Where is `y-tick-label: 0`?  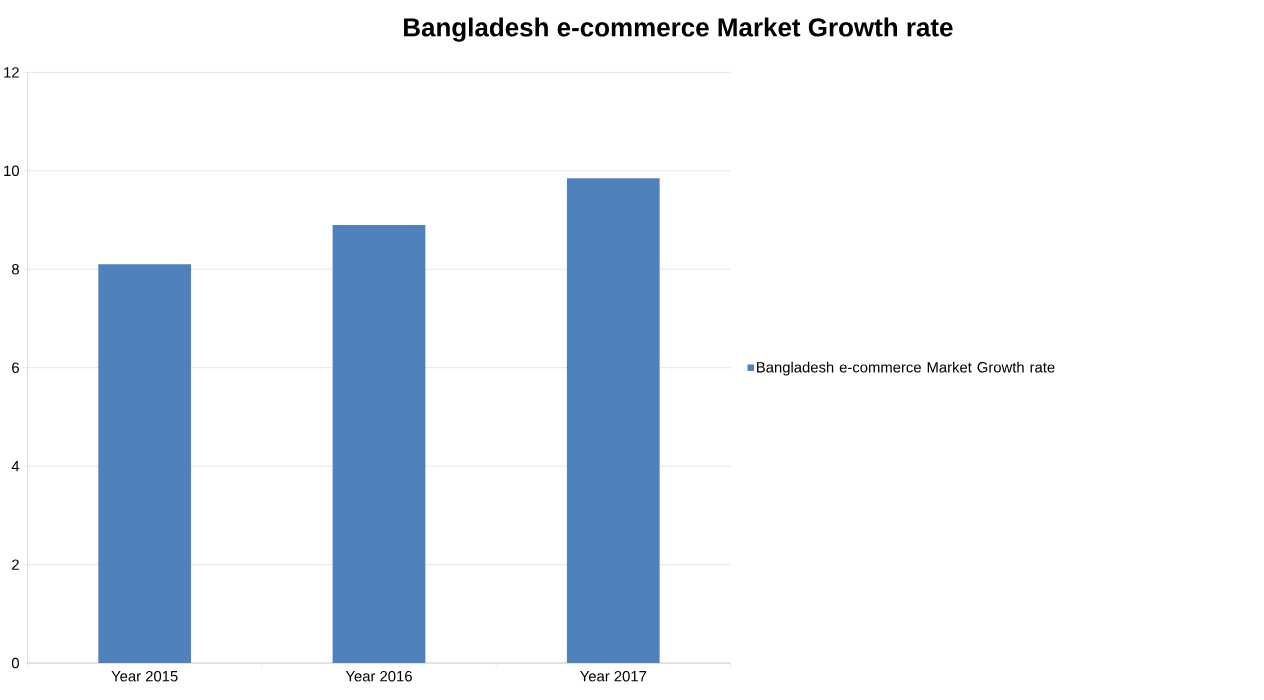
y-tick-label: 0 is located at coordinates (15, 663).